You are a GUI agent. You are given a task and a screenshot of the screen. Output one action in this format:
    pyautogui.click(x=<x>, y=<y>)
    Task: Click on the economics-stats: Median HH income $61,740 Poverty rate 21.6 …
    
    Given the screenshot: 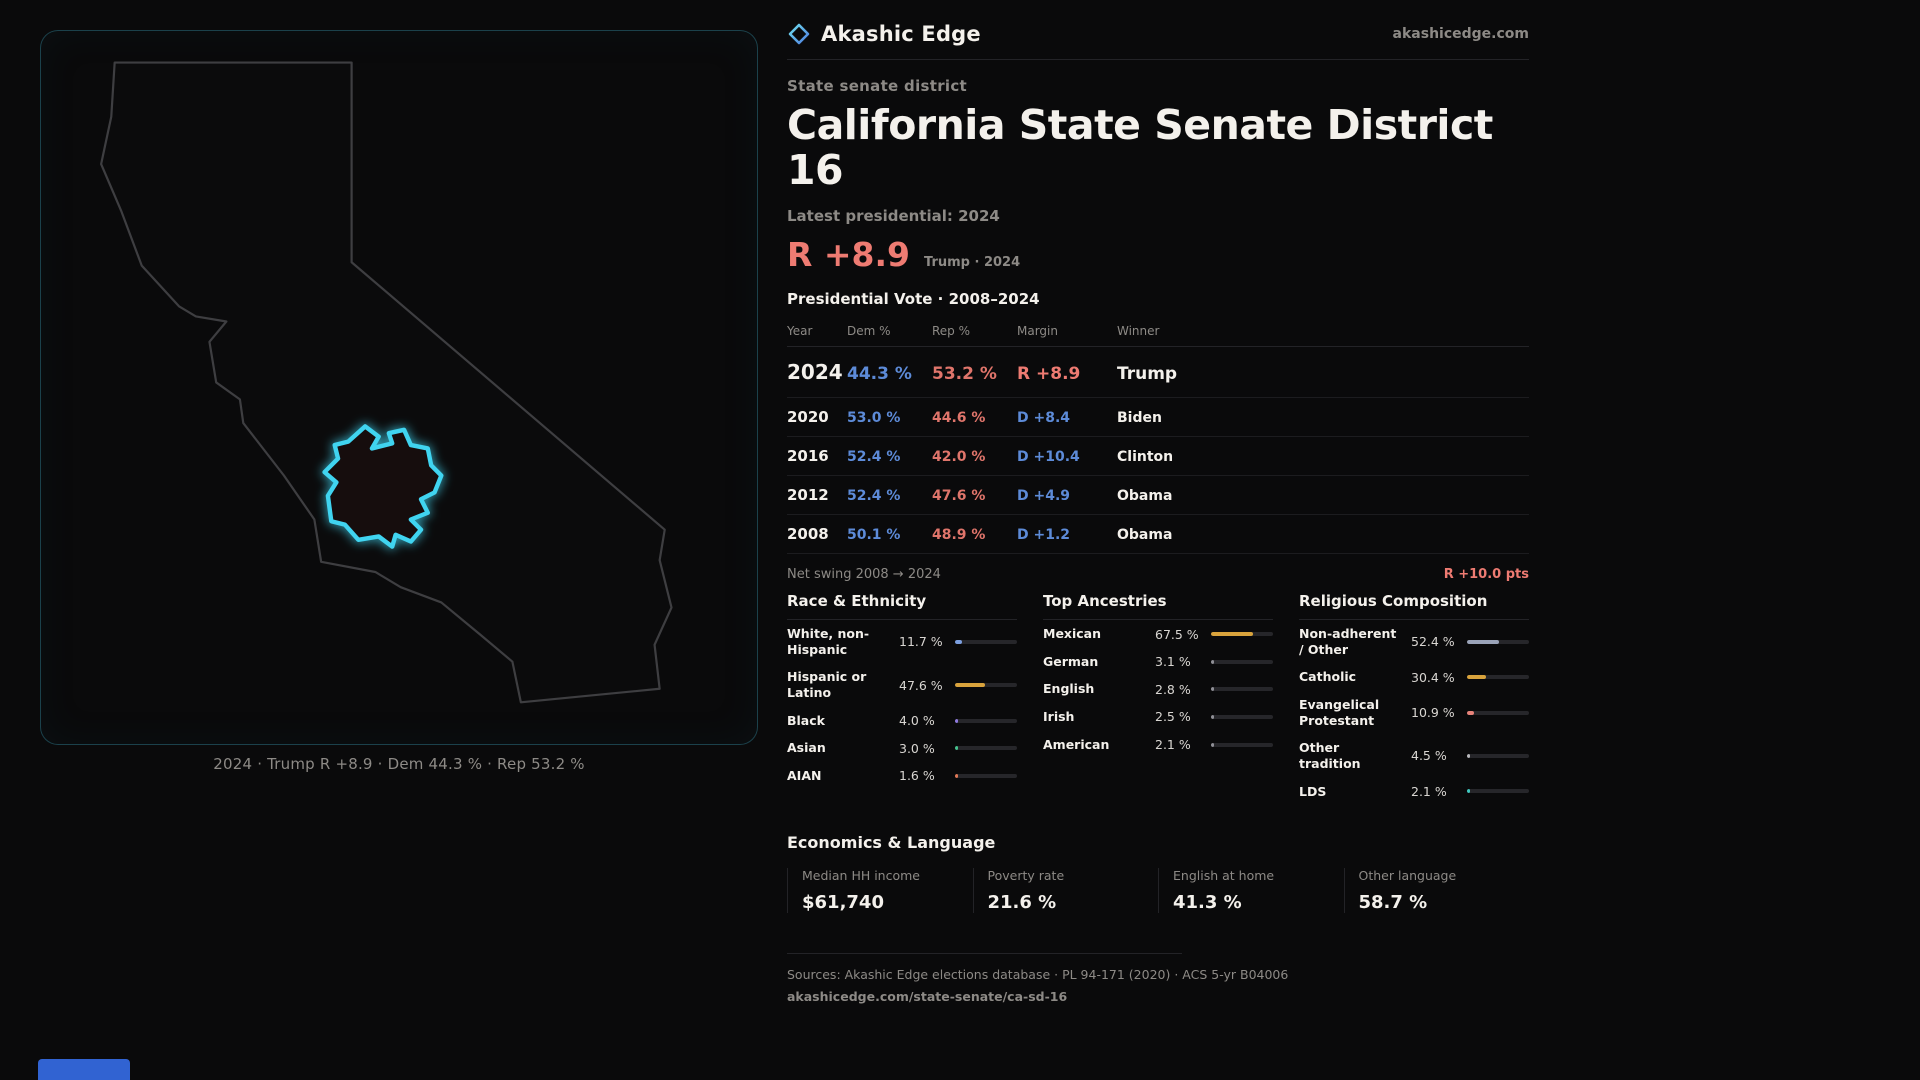 What is the action you would take?
    pyautogui.click(x=1158, y=891)
    